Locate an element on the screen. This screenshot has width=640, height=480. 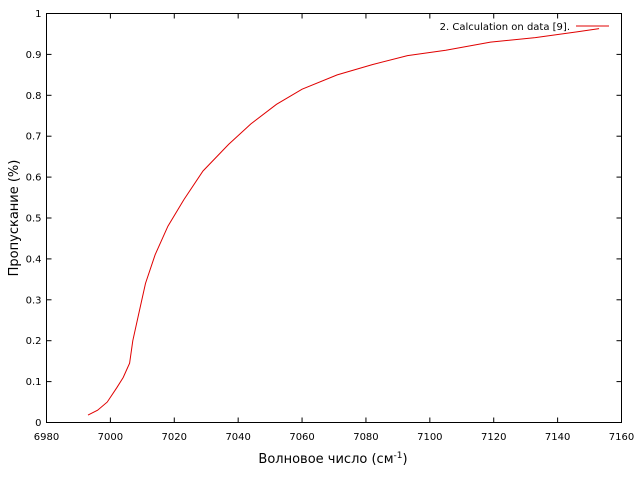
x-axis-title-superscript: -1 is located at coordinates (398, 456).